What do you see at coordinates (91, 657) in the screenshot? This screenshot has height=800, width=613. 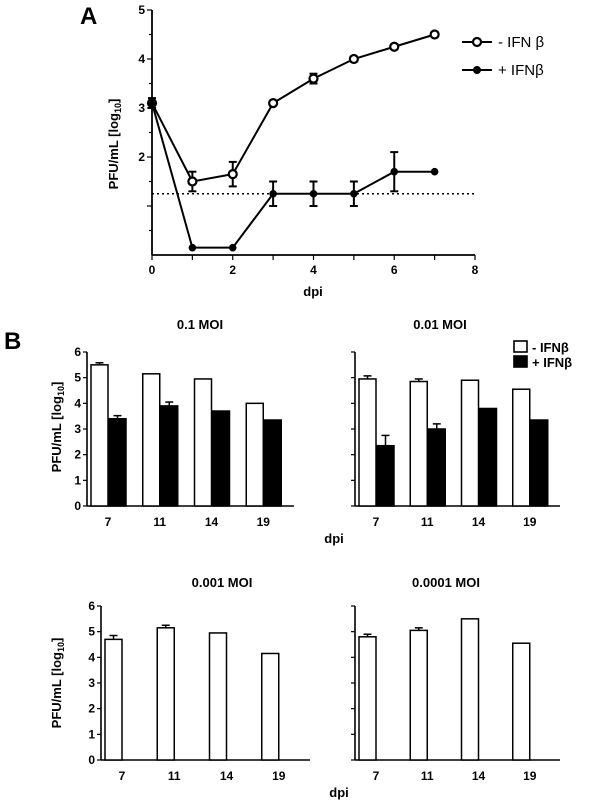 I see `panel-b3-y-tick-label: 4` at bounding box center [91, 657].